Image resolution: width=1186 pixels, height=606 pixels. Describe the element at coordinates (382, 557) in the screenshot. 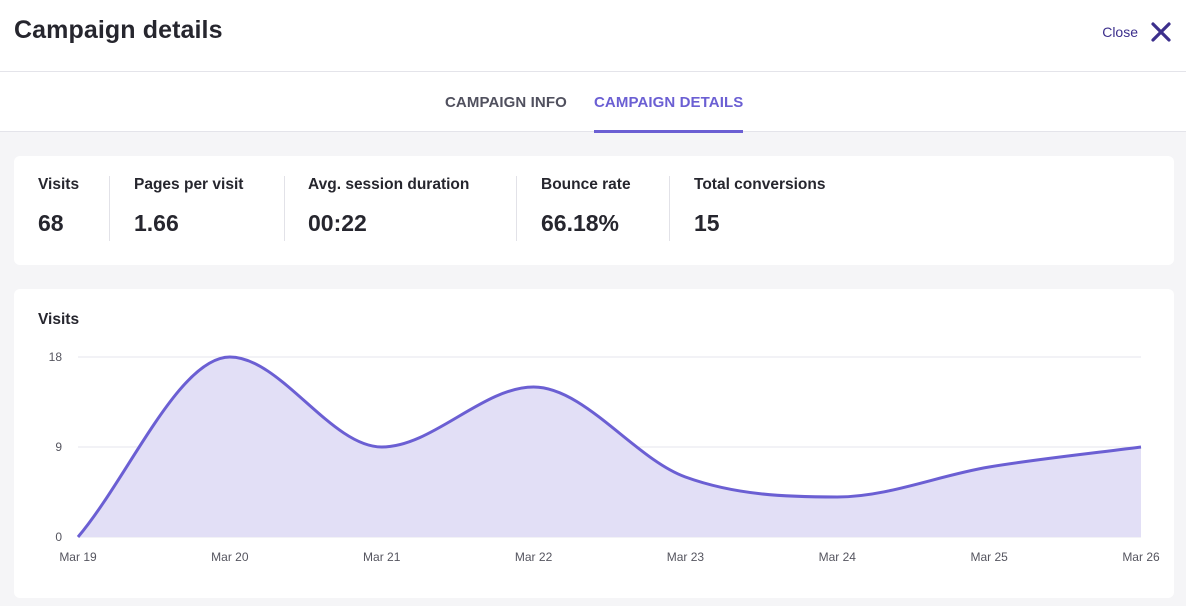

I see `x-tick-label: Mar 21` at that location.